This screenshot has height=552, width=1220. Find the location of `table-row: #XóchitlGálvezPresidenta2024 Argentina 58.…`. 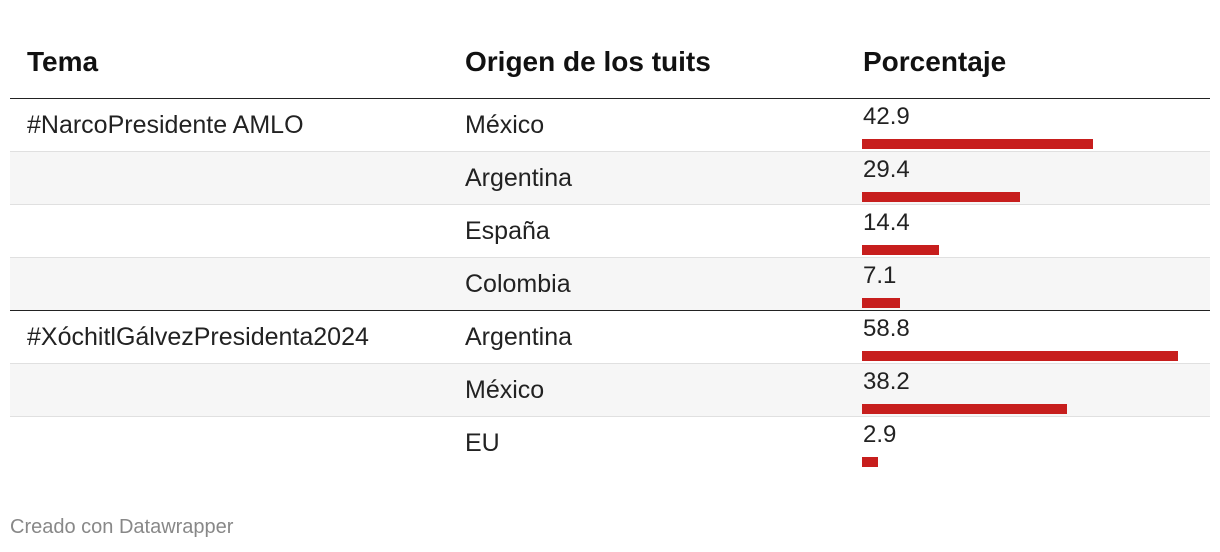

table-row: #XóchitlGálvezPresidenta2024 Argentina 58.… is located at coordinates (610, 337).